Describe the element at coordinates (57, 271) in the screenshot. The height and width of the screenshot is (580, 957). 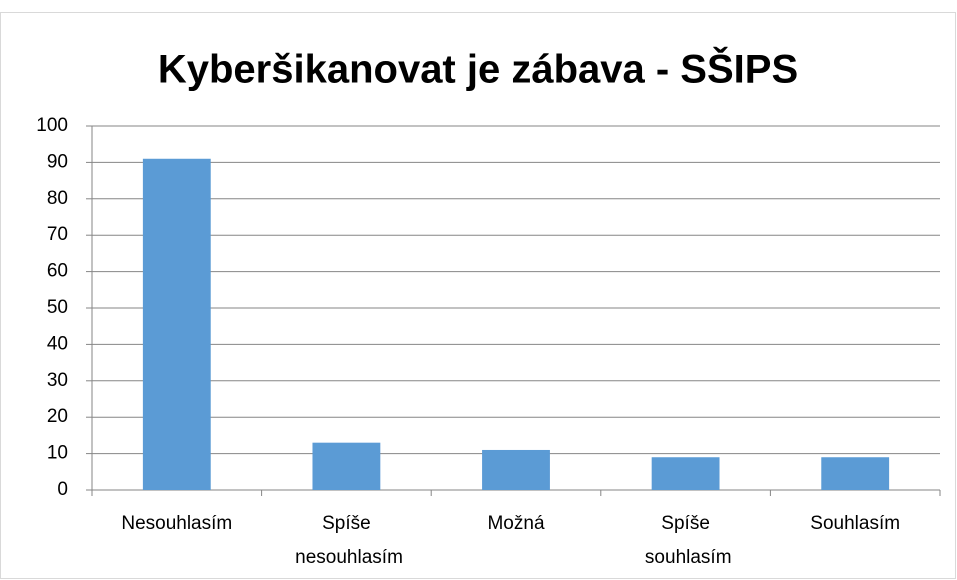
I see `y-tick-label: 60` at that location.